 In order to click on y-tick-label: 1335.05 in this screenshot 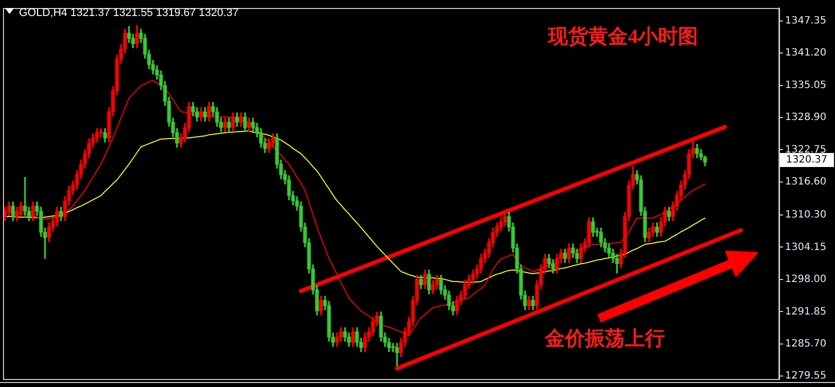, I will do `click(805, 85)`.